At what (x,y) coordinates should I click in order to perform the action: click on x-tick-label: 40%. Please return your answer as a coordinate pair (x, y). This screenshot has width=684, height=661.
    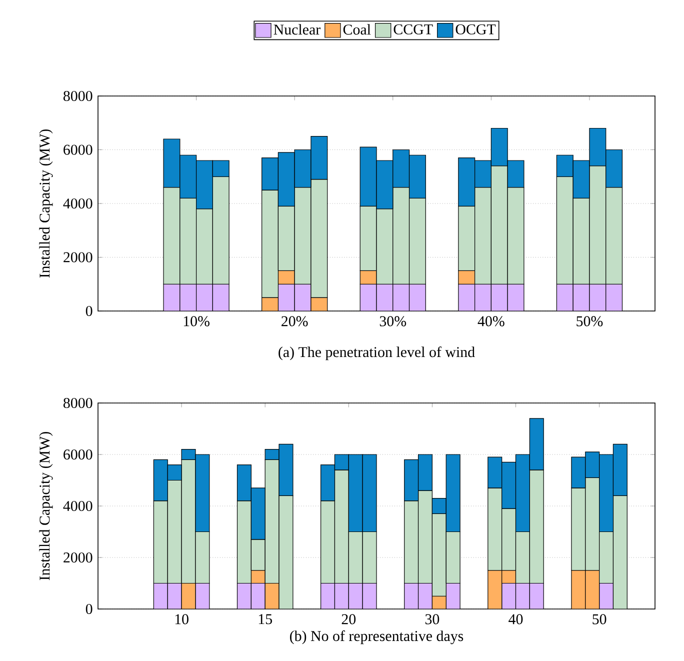
    Looking at the image, I should click on (491, 321).